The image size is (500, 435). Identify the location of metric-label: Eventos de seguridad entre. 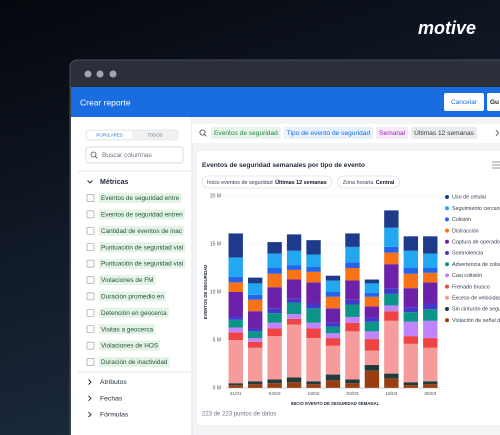
(140, 198).